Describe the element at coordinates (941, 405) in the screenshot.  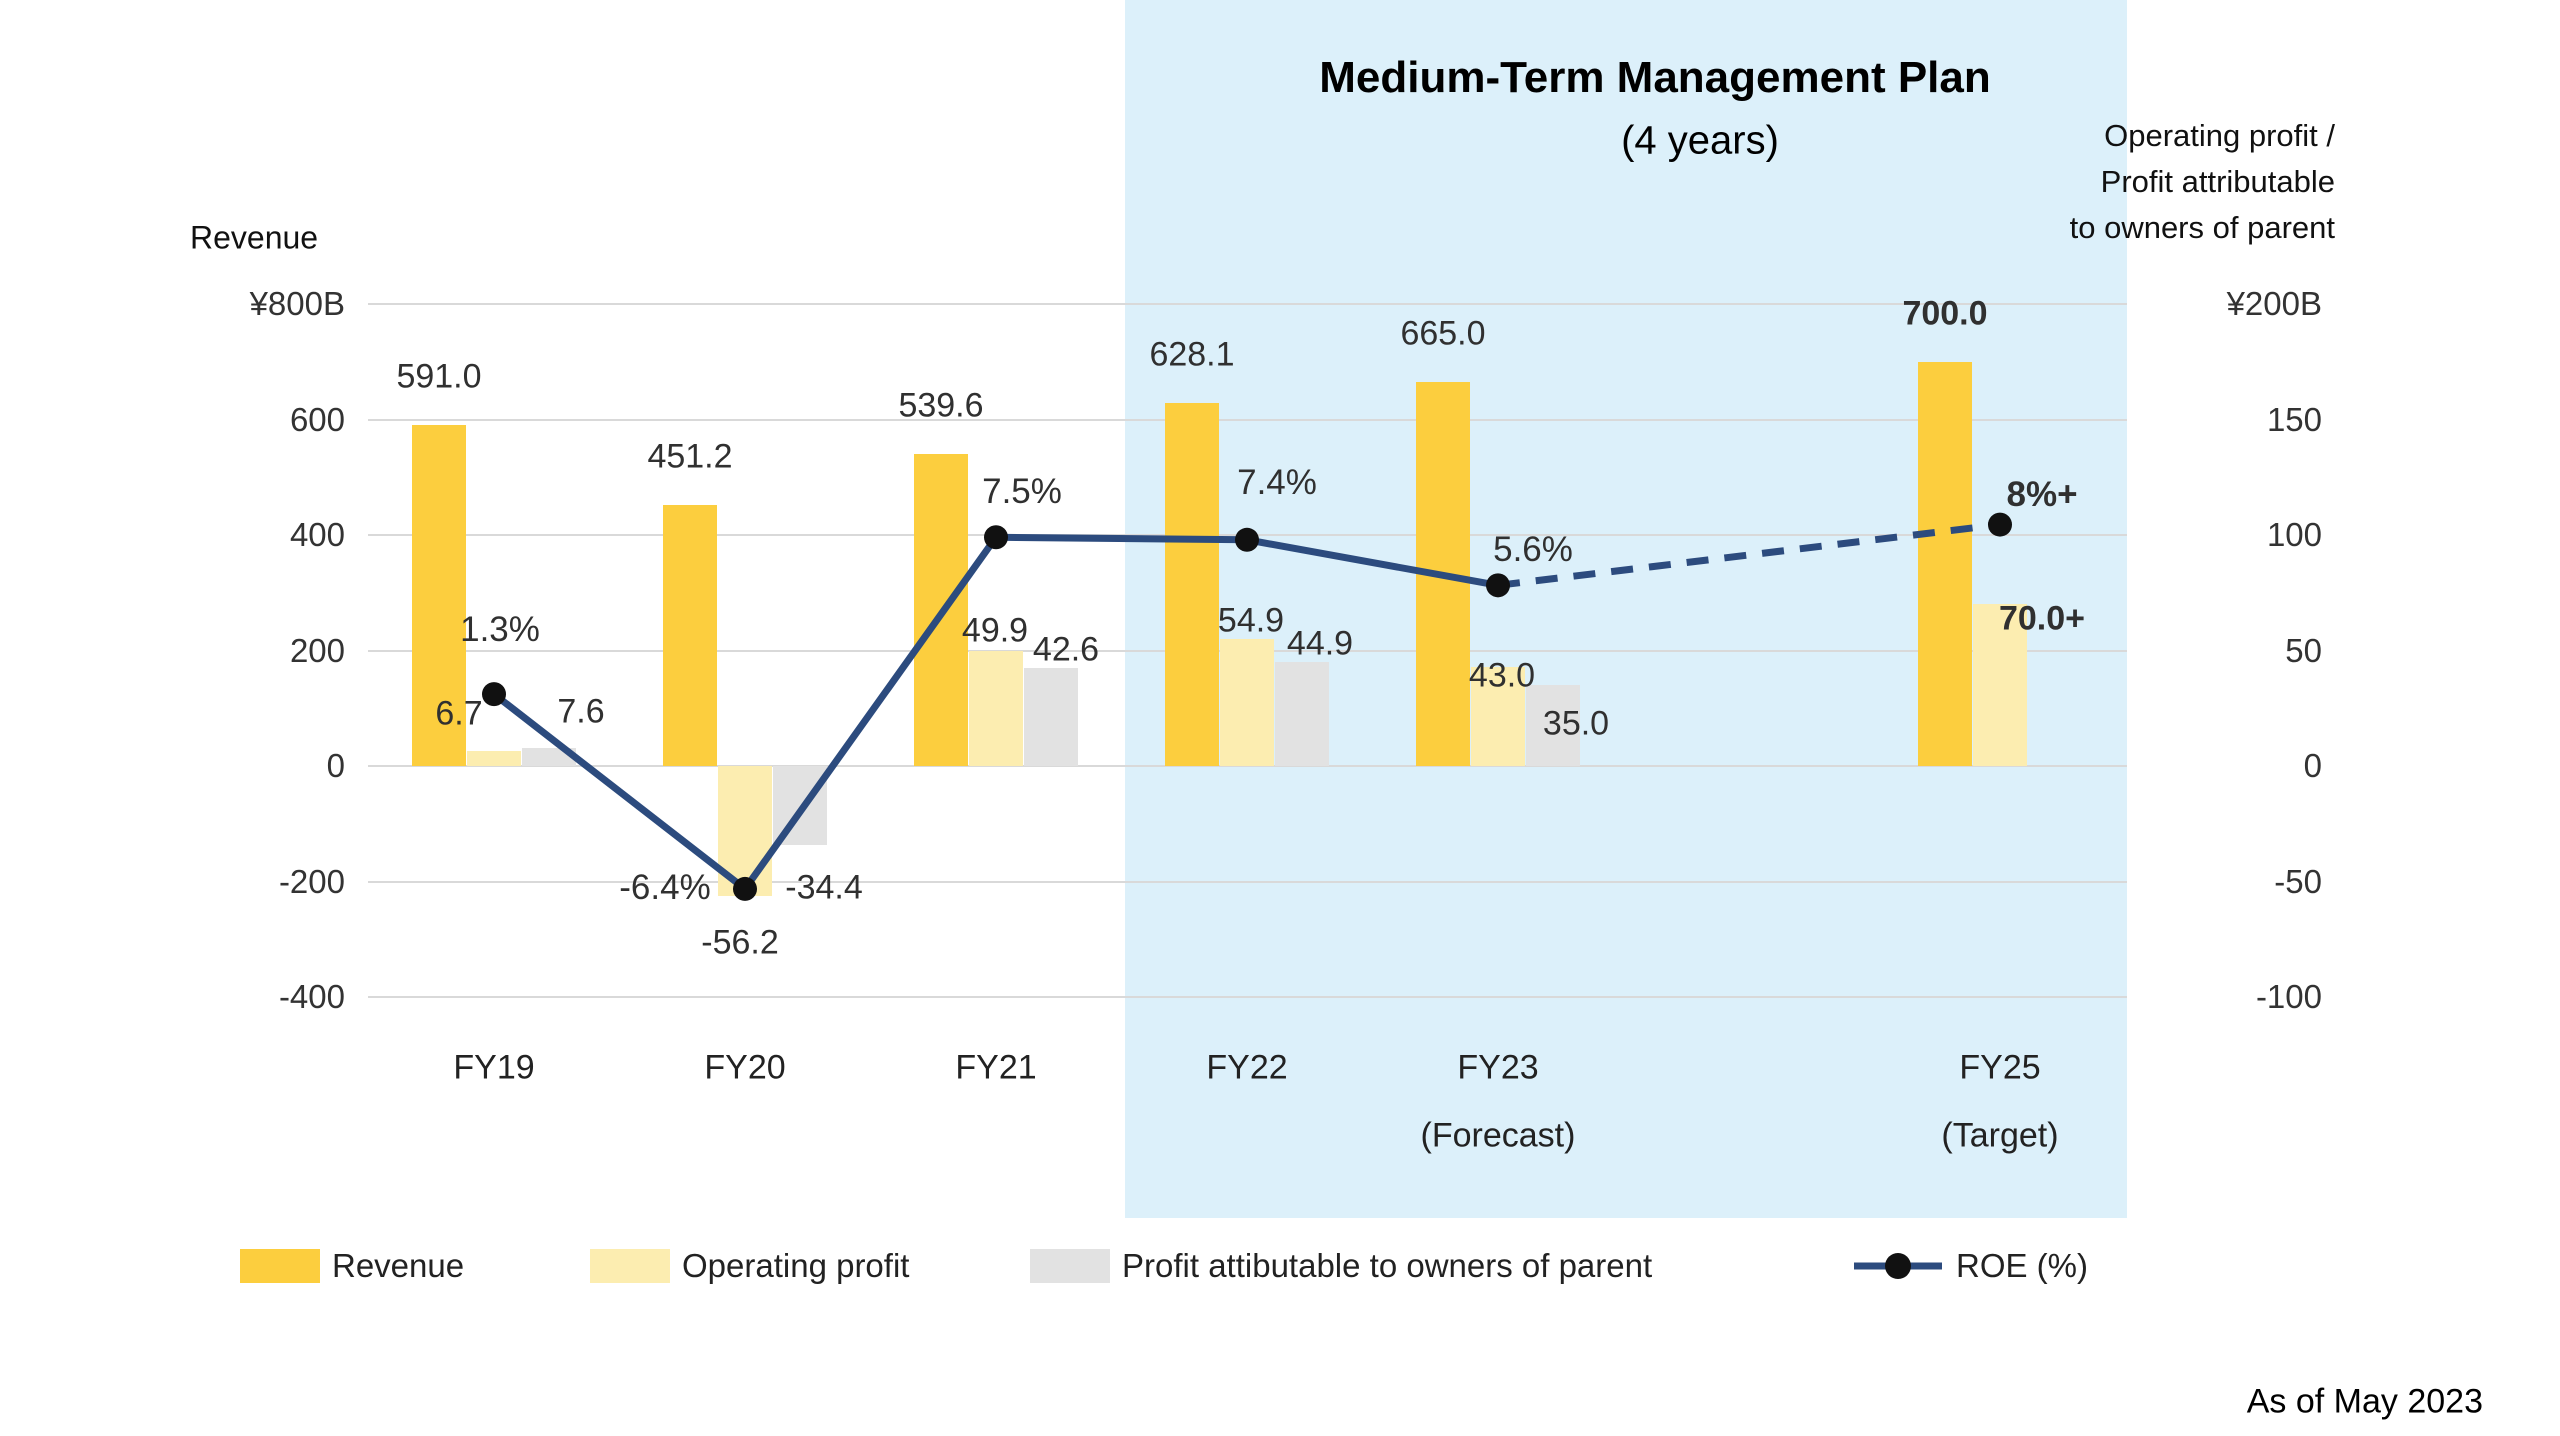
I see `value-label-revenue-FY21: 539.6` at that location.